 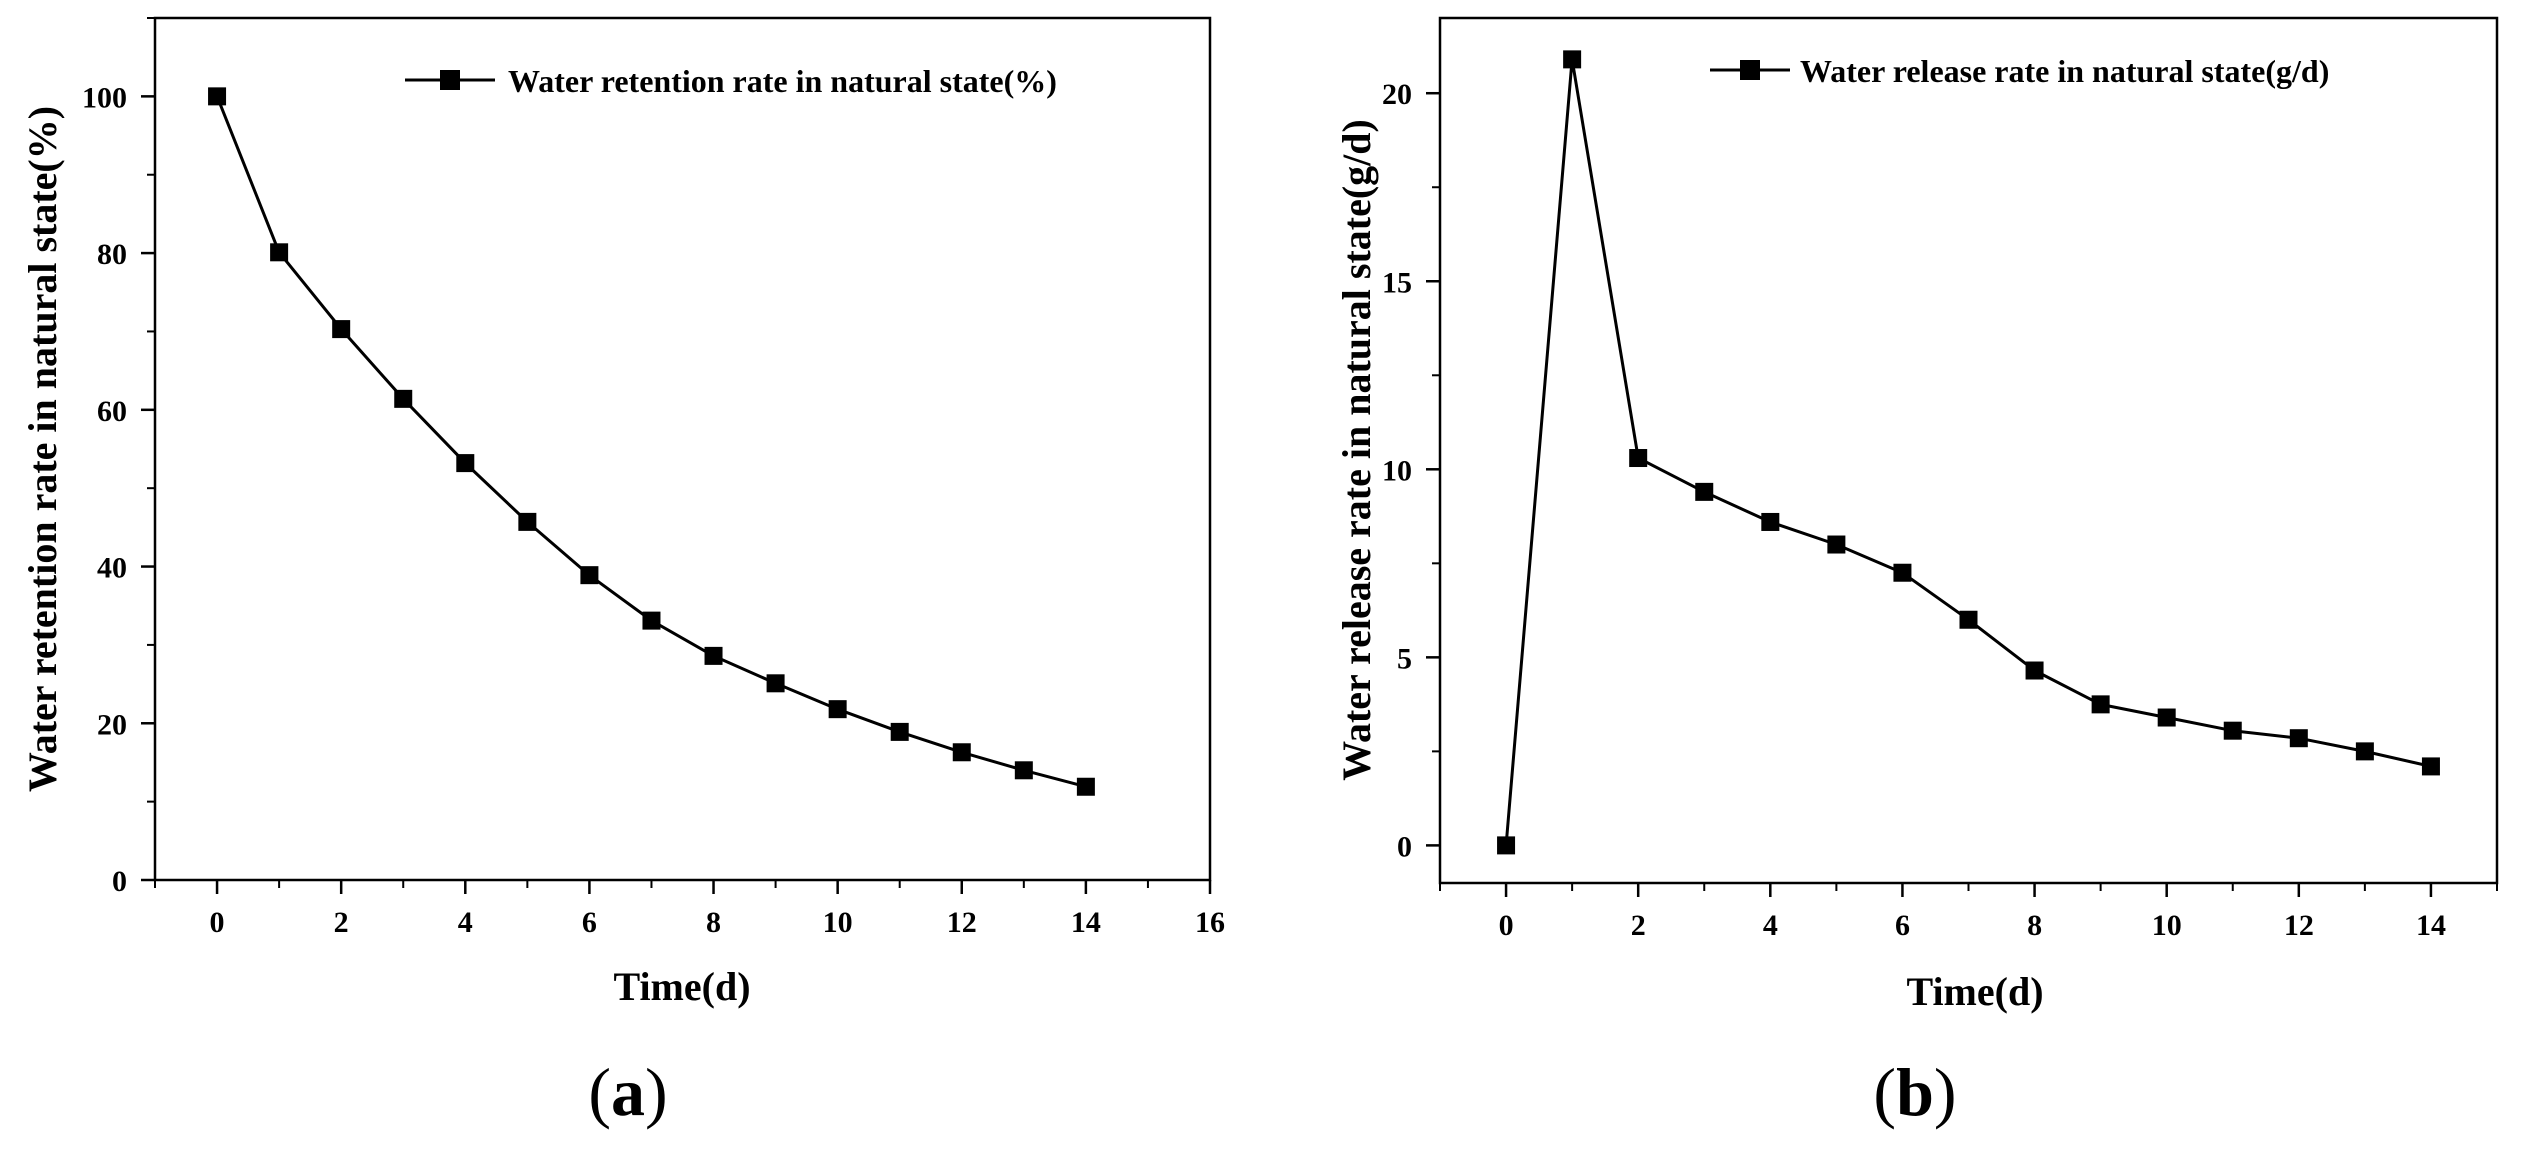 What do you see at coordinates (1914, 1092) in the screenshot?
I see `panel-label-b: (b)` at bounding box center [1914, 1092].